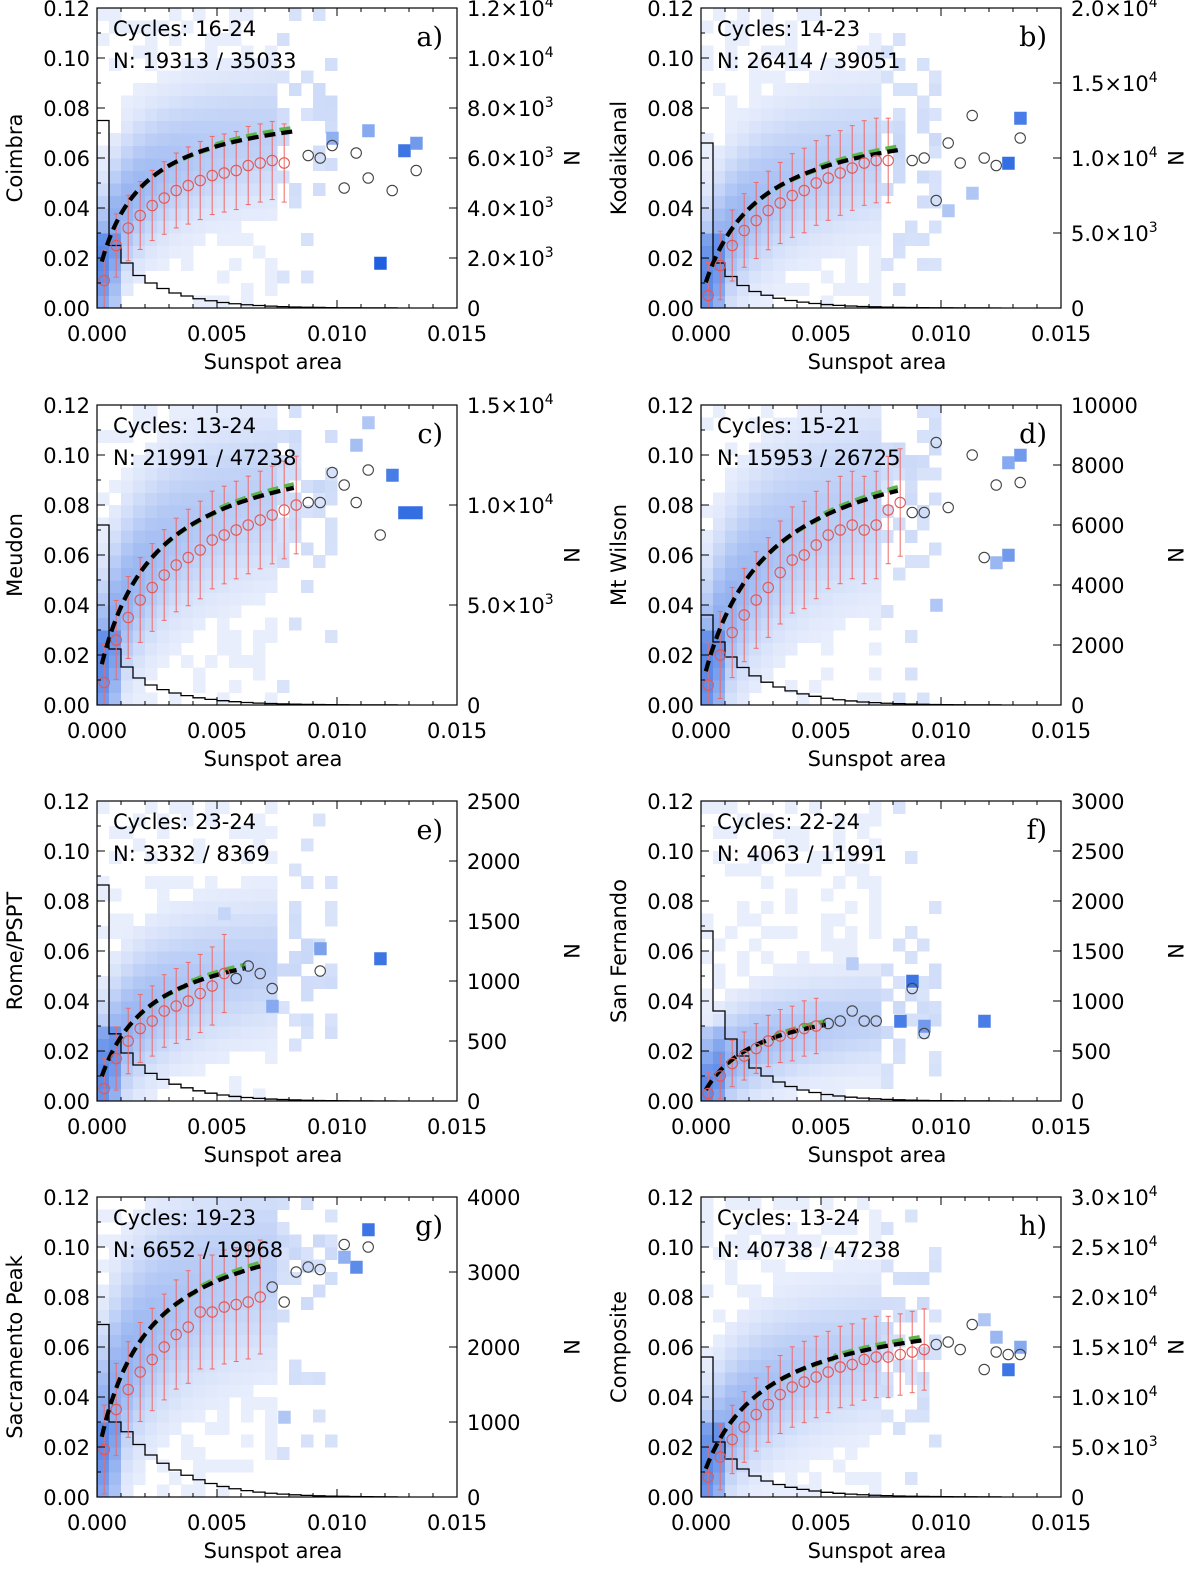  What do you see at coordinates (802, 854) in the screenshot?
I see `count-annotation: N: 4063 / 11991` at bounding box center [802, 854].